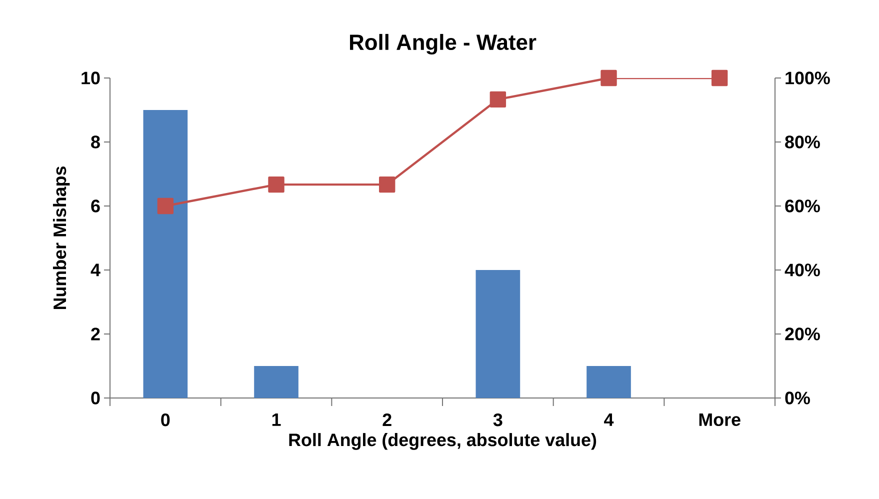 The width and height of the screenshot is (879, 499). Describe the element at coordinates (802, 334) in the screenshot. I see `y2-tick-label: 20%` at that location.